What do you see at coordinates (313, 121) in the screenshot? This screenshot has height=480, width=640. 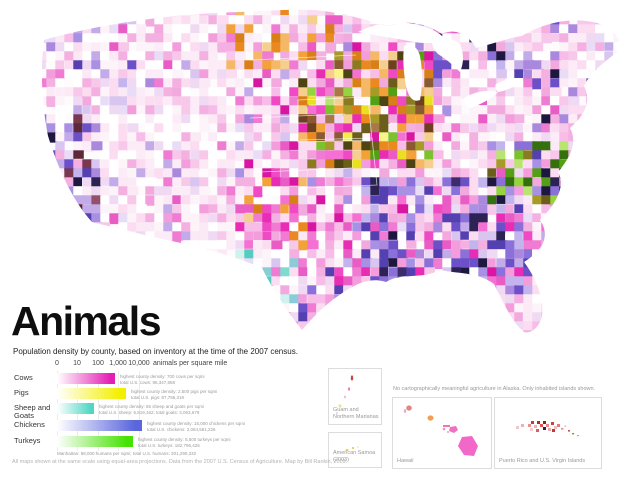 I see `state-borders` at bounding box center [313, 121].